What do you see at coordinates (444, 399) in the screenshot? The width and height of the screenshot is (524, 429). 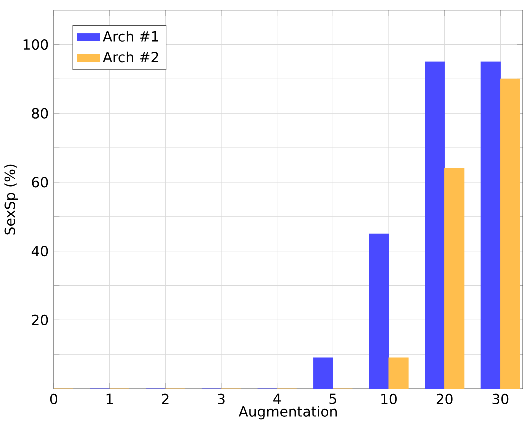 I see `x-tick-label: 20` at bounding box center [444, 399].